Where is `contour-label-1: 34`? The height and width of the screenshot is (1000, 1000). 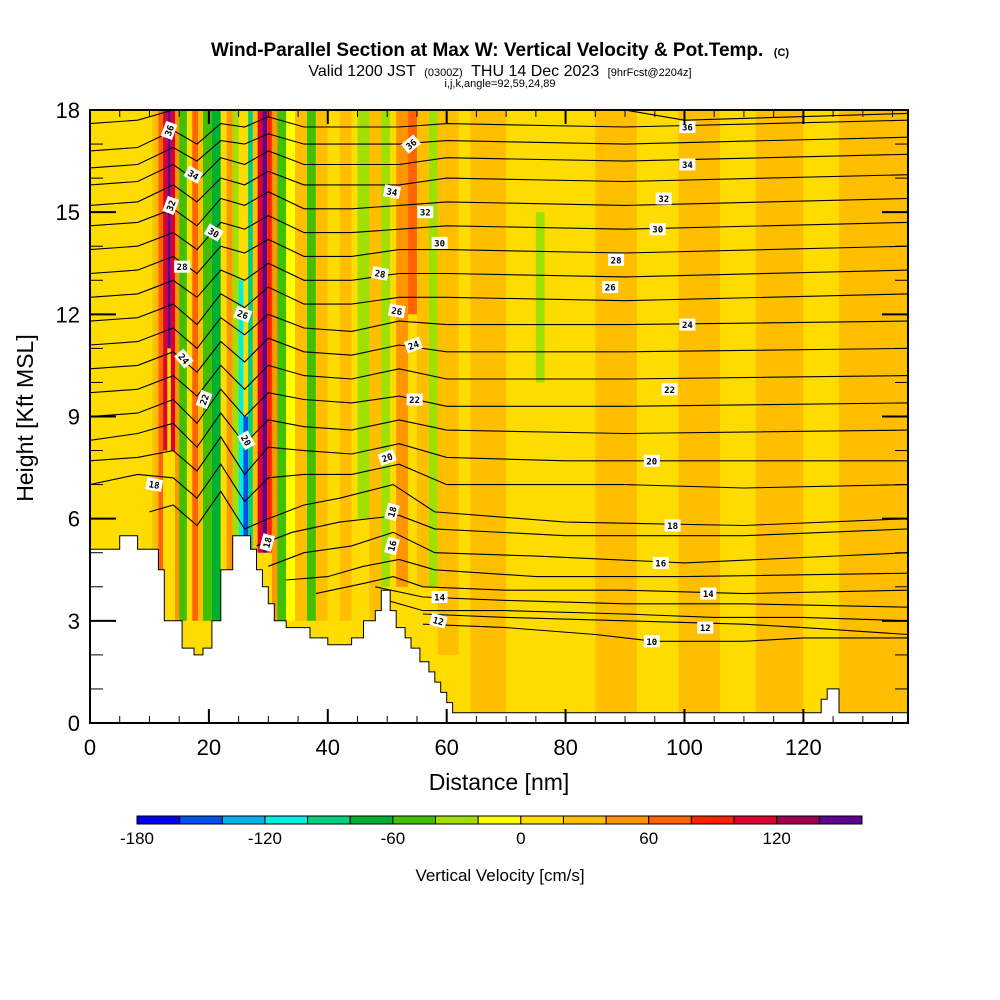 contour-label-1: 34 is located at coordinates (193, 174).